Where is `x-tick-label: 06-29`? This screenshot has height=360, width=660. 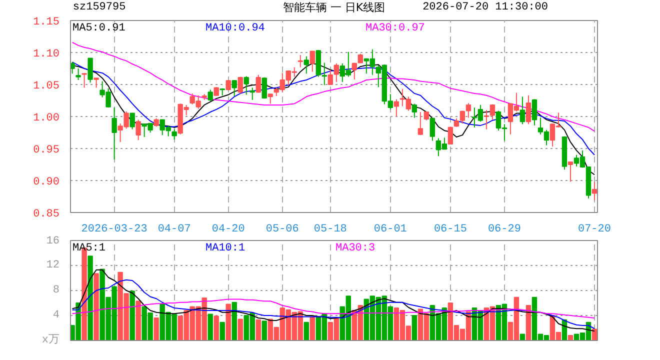
x-tick-label: 06-29 is located at coordinates (504, 230).